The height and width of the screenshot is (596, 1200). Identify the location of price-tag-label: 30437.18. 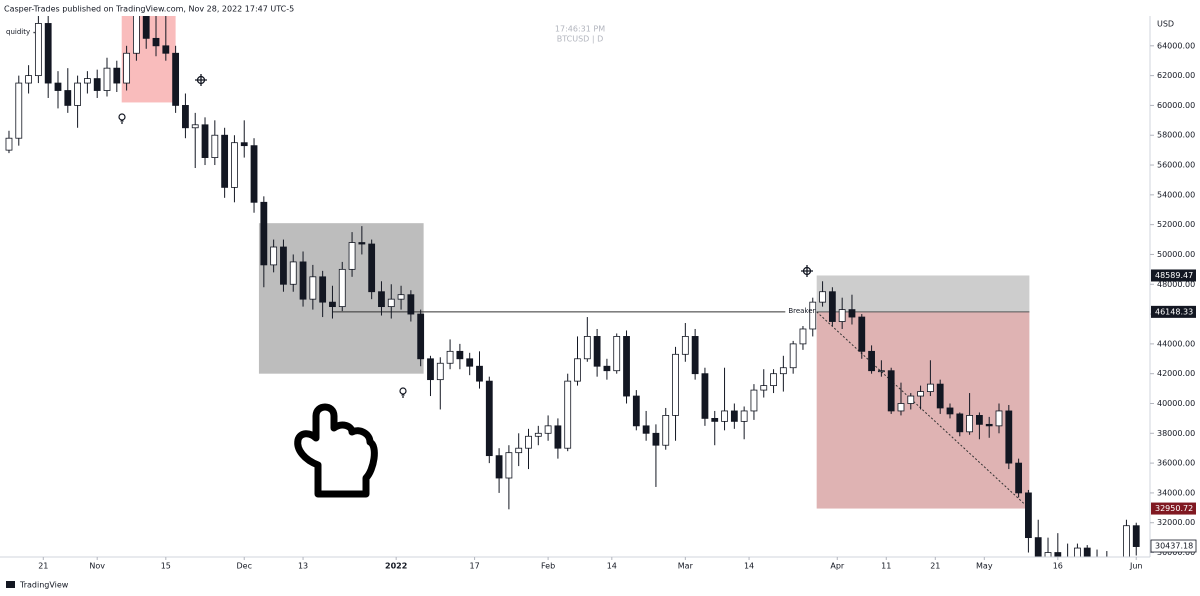
(1174, 546).